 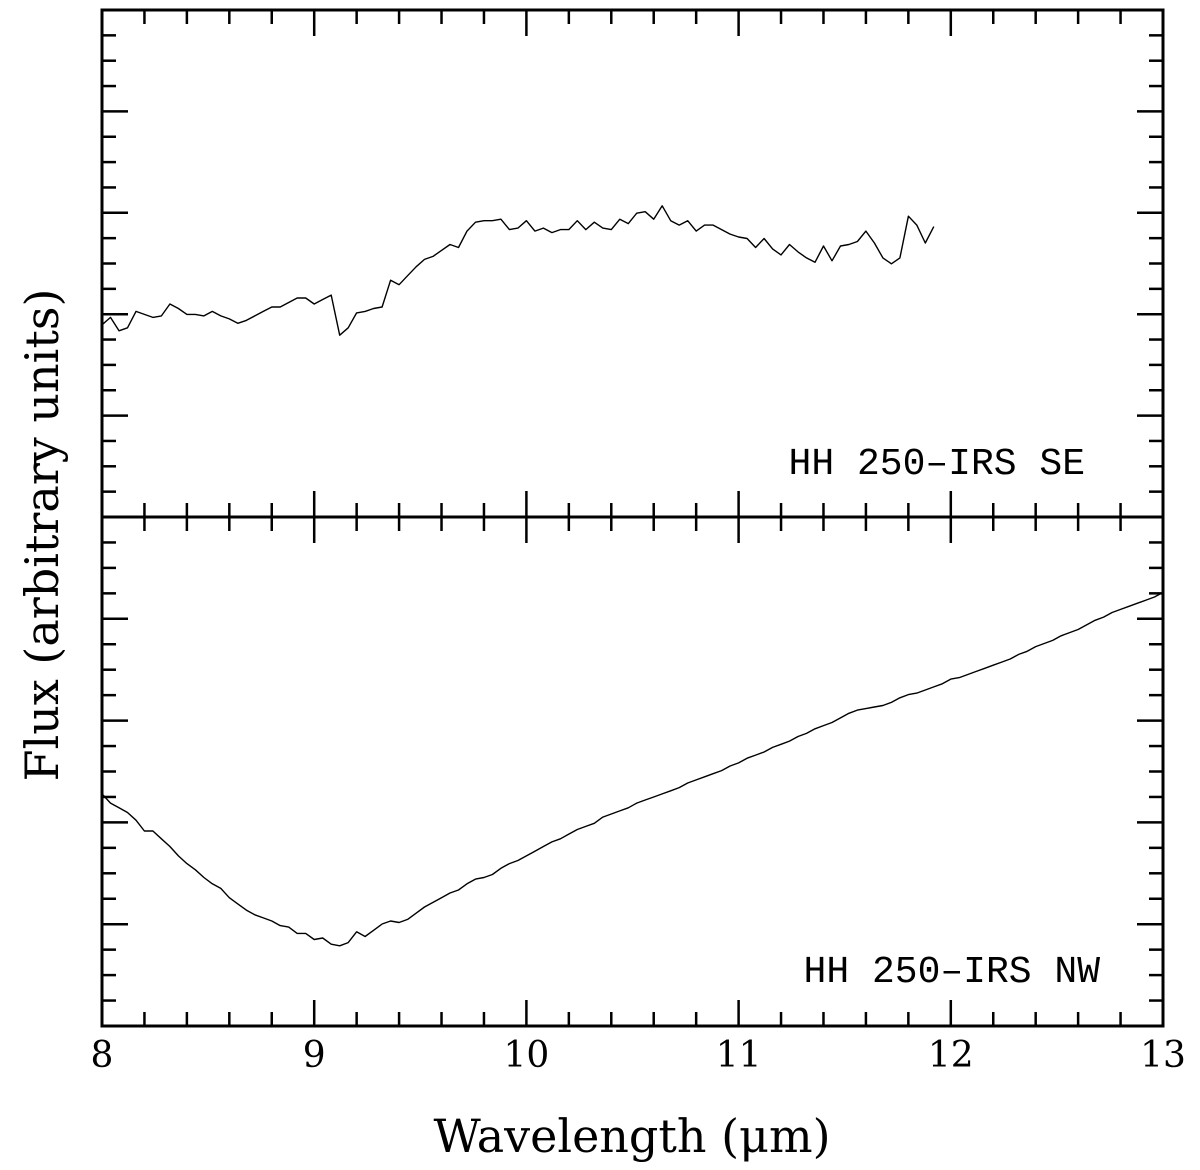 I want to click on top-spectrum-line, so click(x=518, y=270).